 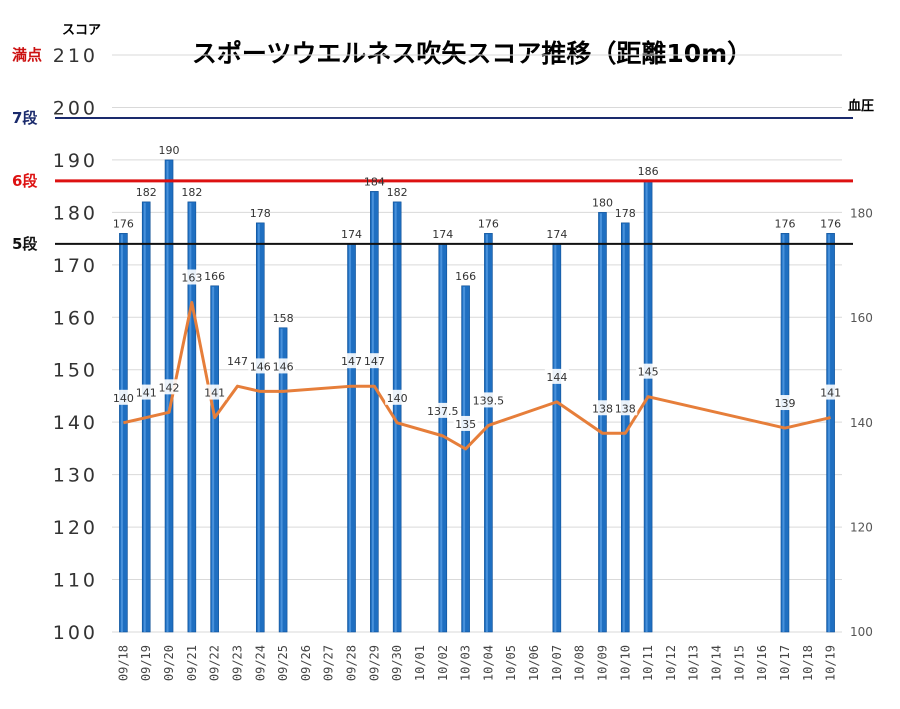 What do you see at coordinates (374, 181) in the screenshot?
I see `score-data-label: 184` at bounding box center [374, 181].